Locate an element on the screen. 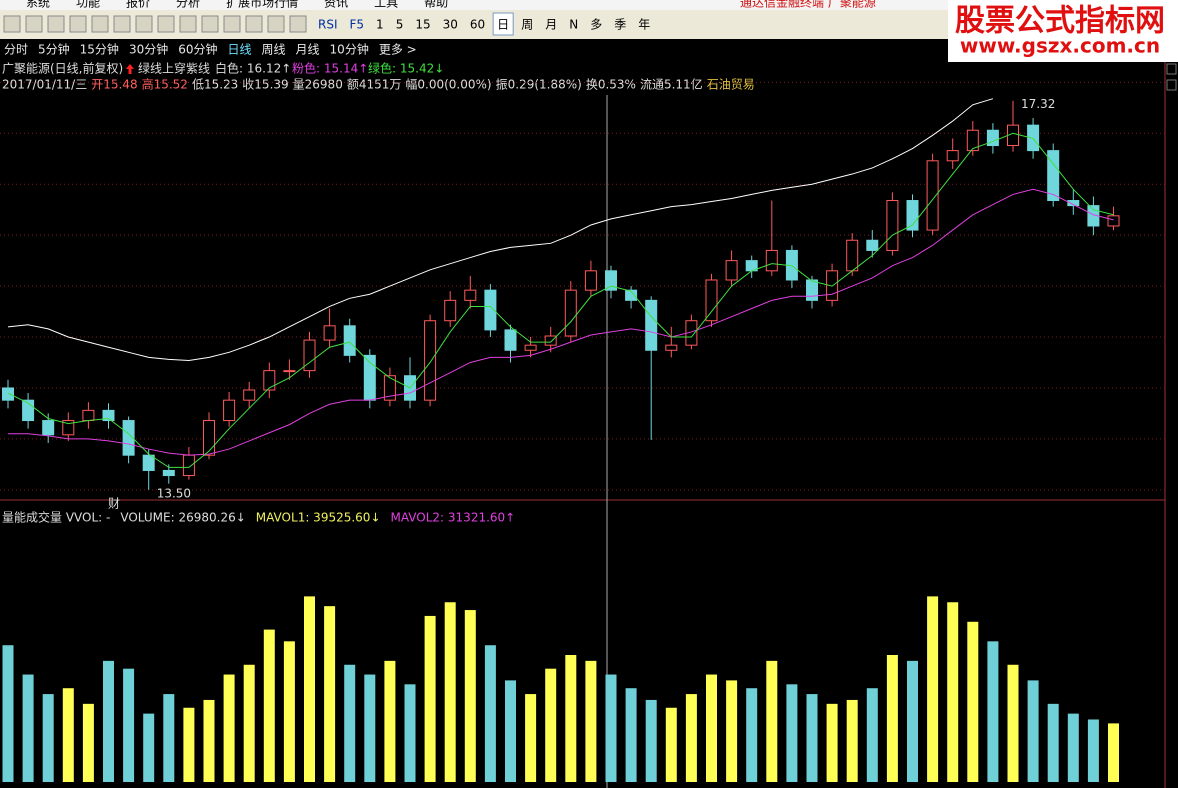 This screenshot has height=788, width=1178. quote-field: 开15.48 is located at coordinates (114, 85).